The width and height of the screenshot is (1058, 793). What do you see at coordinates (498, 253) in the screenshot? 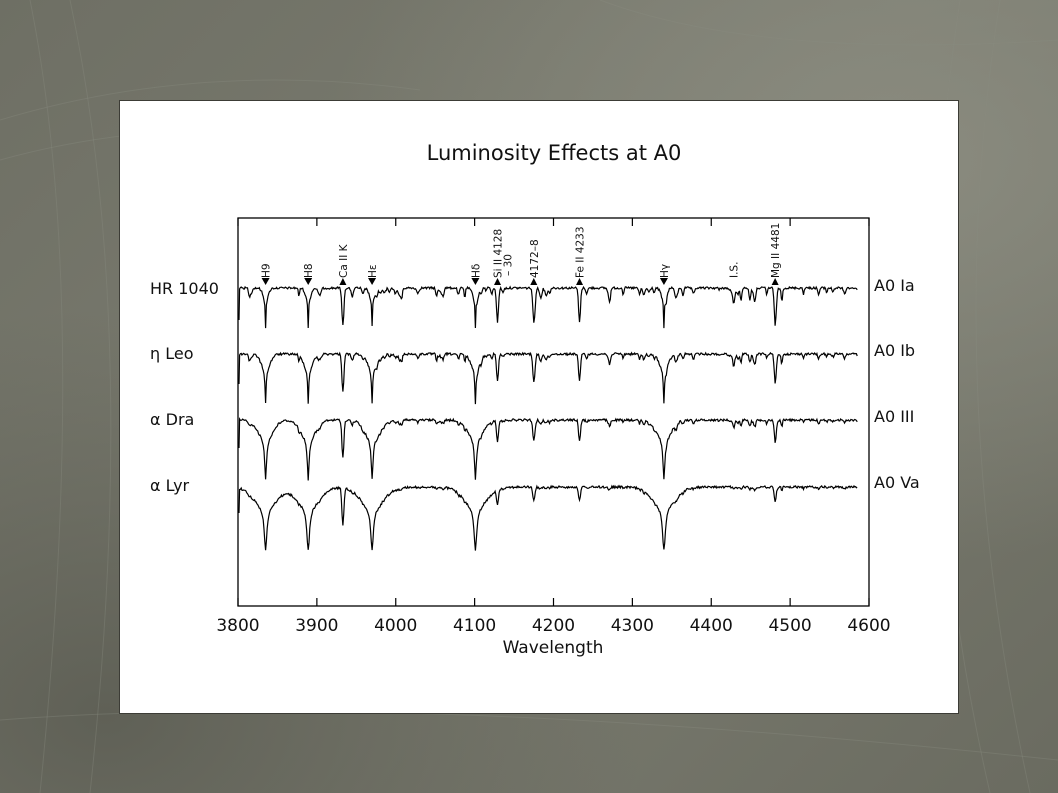
I see `spectral-line-label: Si II 4128` at bounding box center [498, 253].